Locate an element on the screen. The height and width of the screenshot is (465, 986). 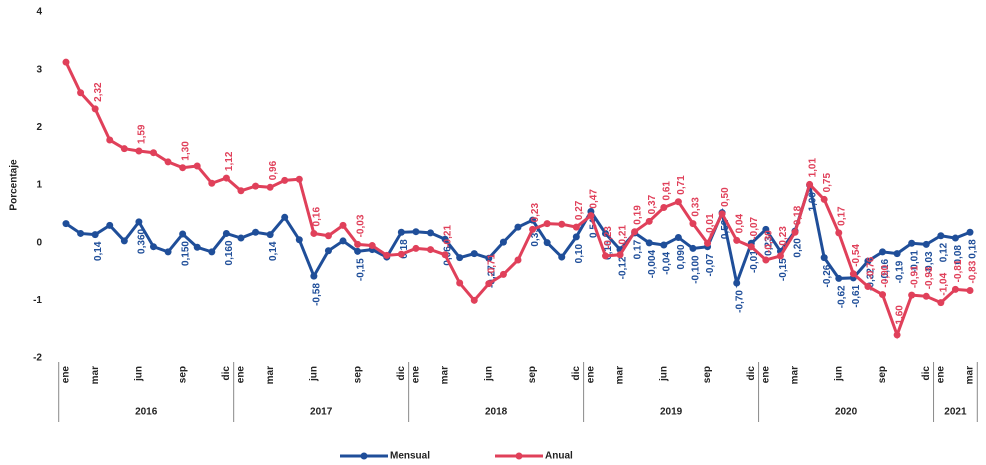
data-label: -0,62 is located at coordinates (841, 296).